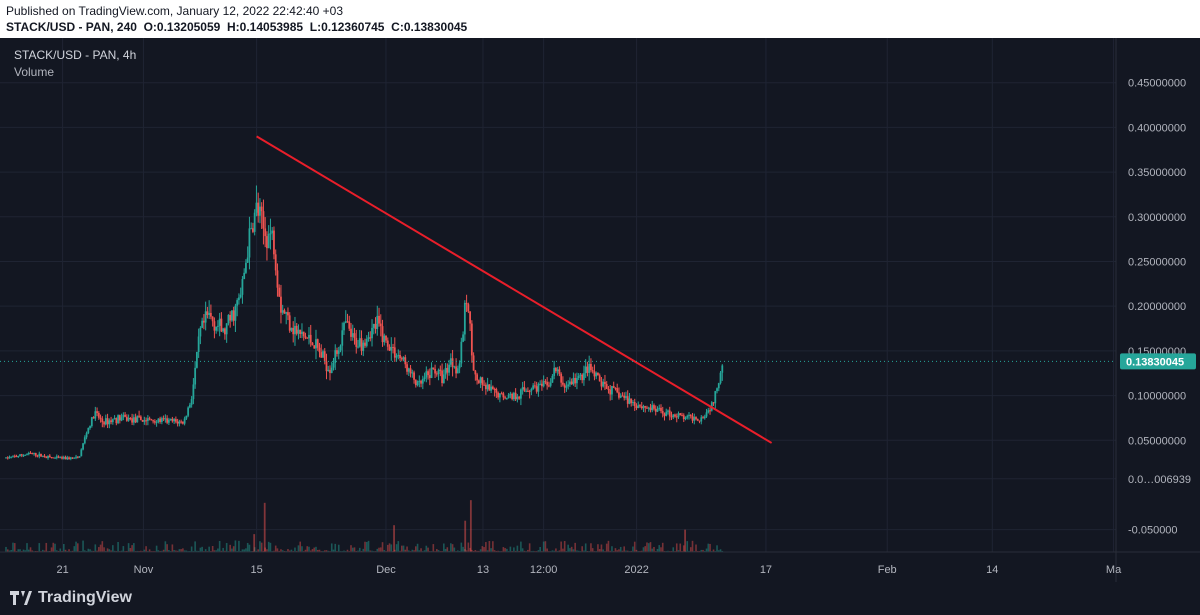 Image resolution: width=1200 pixels, height=615 pixels. What do you see at coordinates (34, 72) in the screenshot?
I see `legend-volume: Volume` at bounding box center [34, 72].